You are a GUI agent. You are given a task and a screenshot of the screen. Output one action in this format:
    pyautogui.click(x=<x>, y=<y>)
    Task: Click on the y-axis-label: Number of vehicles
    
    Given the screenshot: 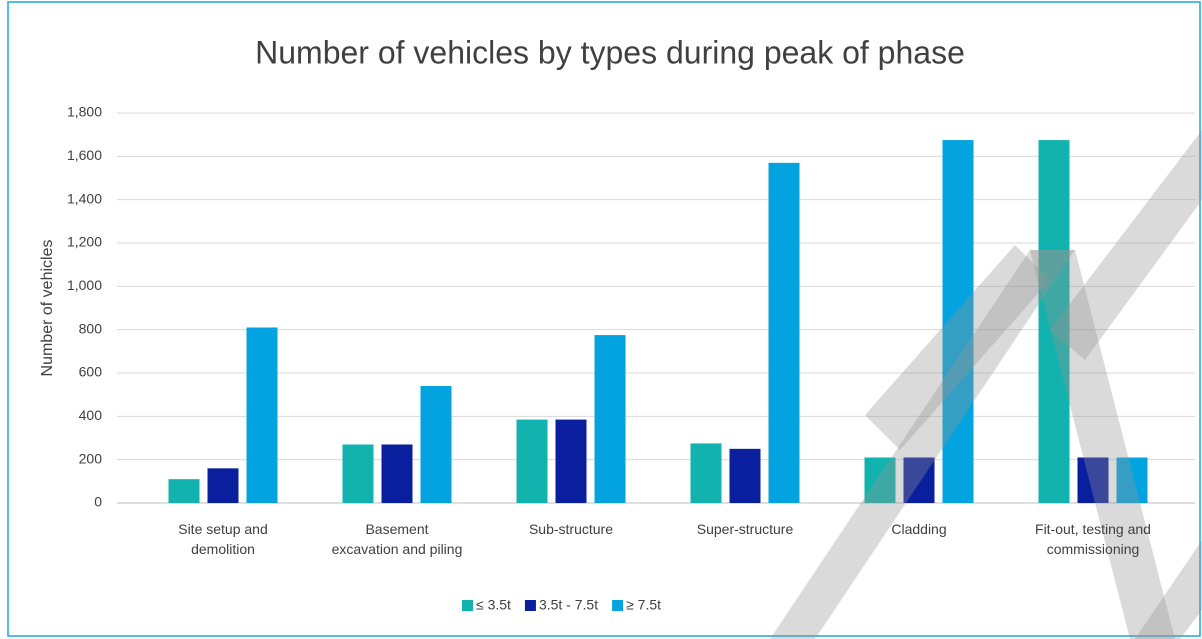 What is the action you would take?
    pyautogui.click(x=47, y=308)
    